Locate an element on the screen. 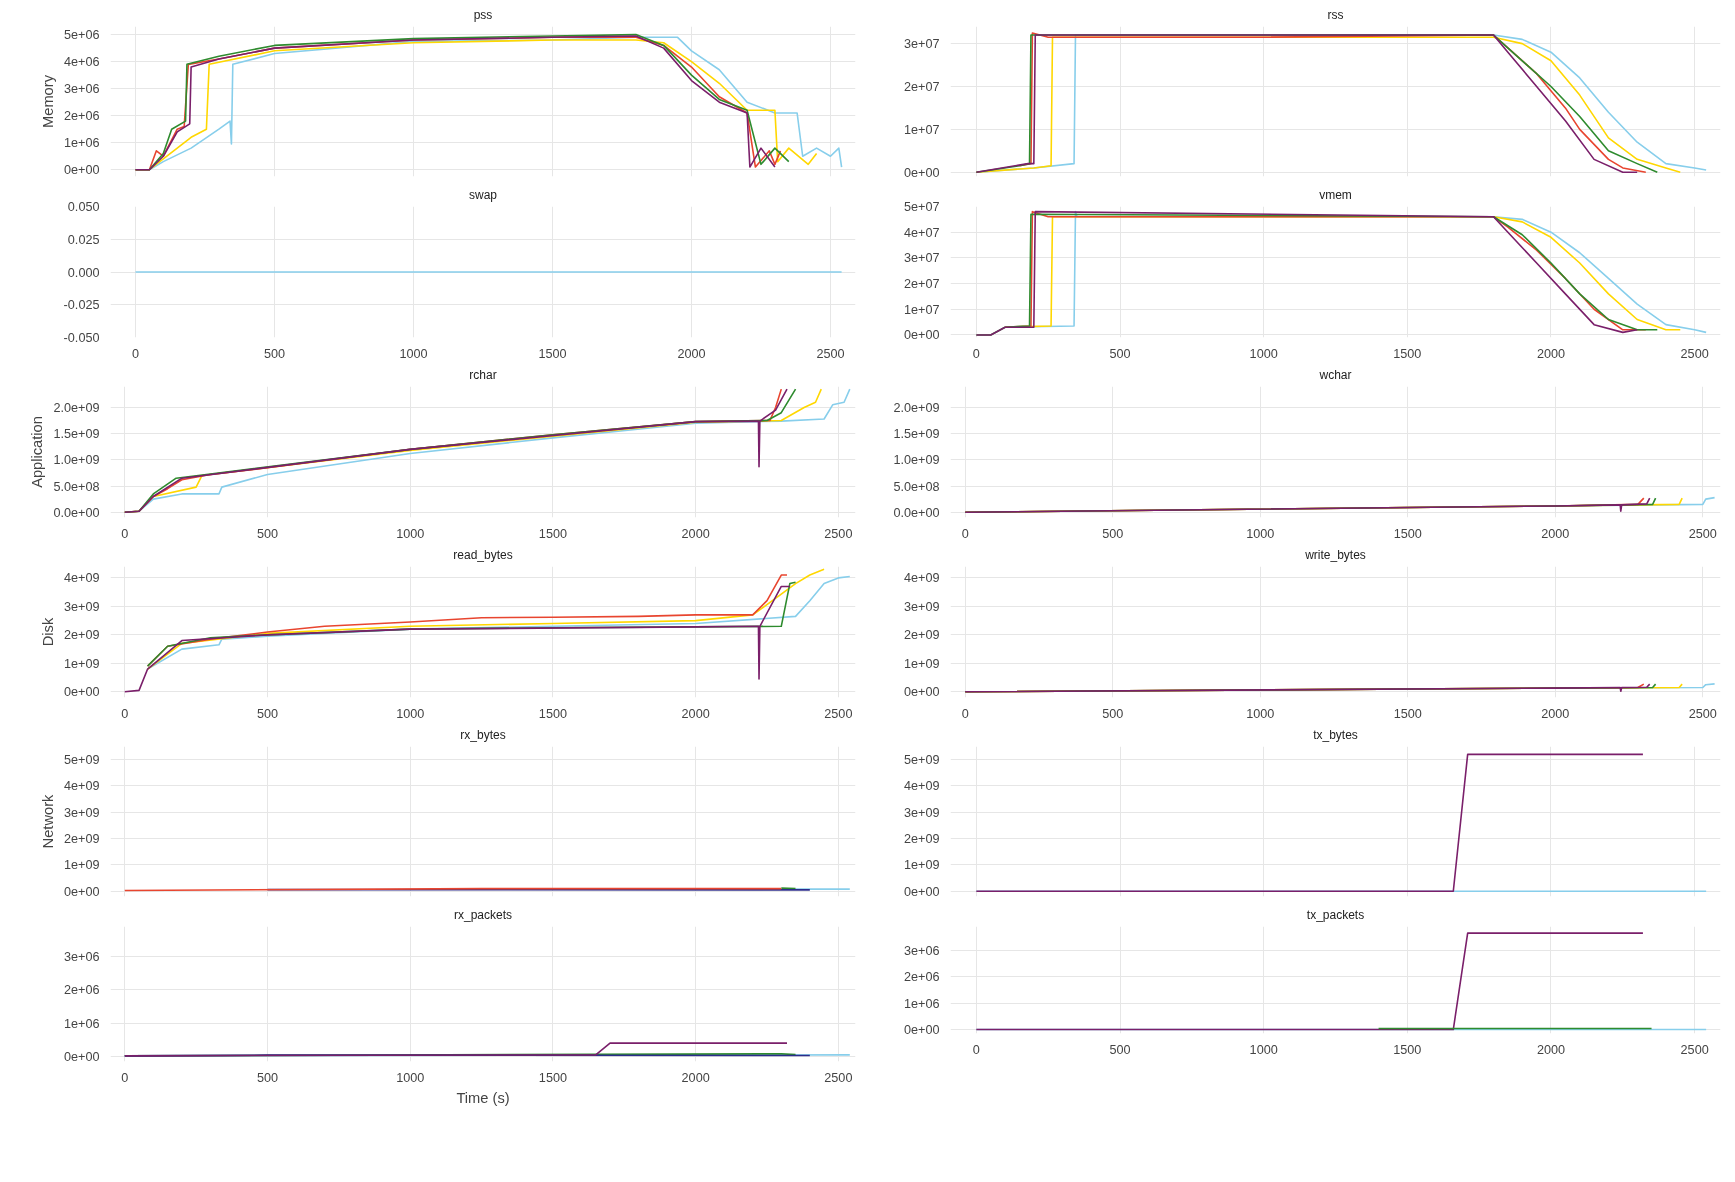 This screenshot has width=1735, height=1182. chart-title: tx_packets is located at coordinates (1335, 914).